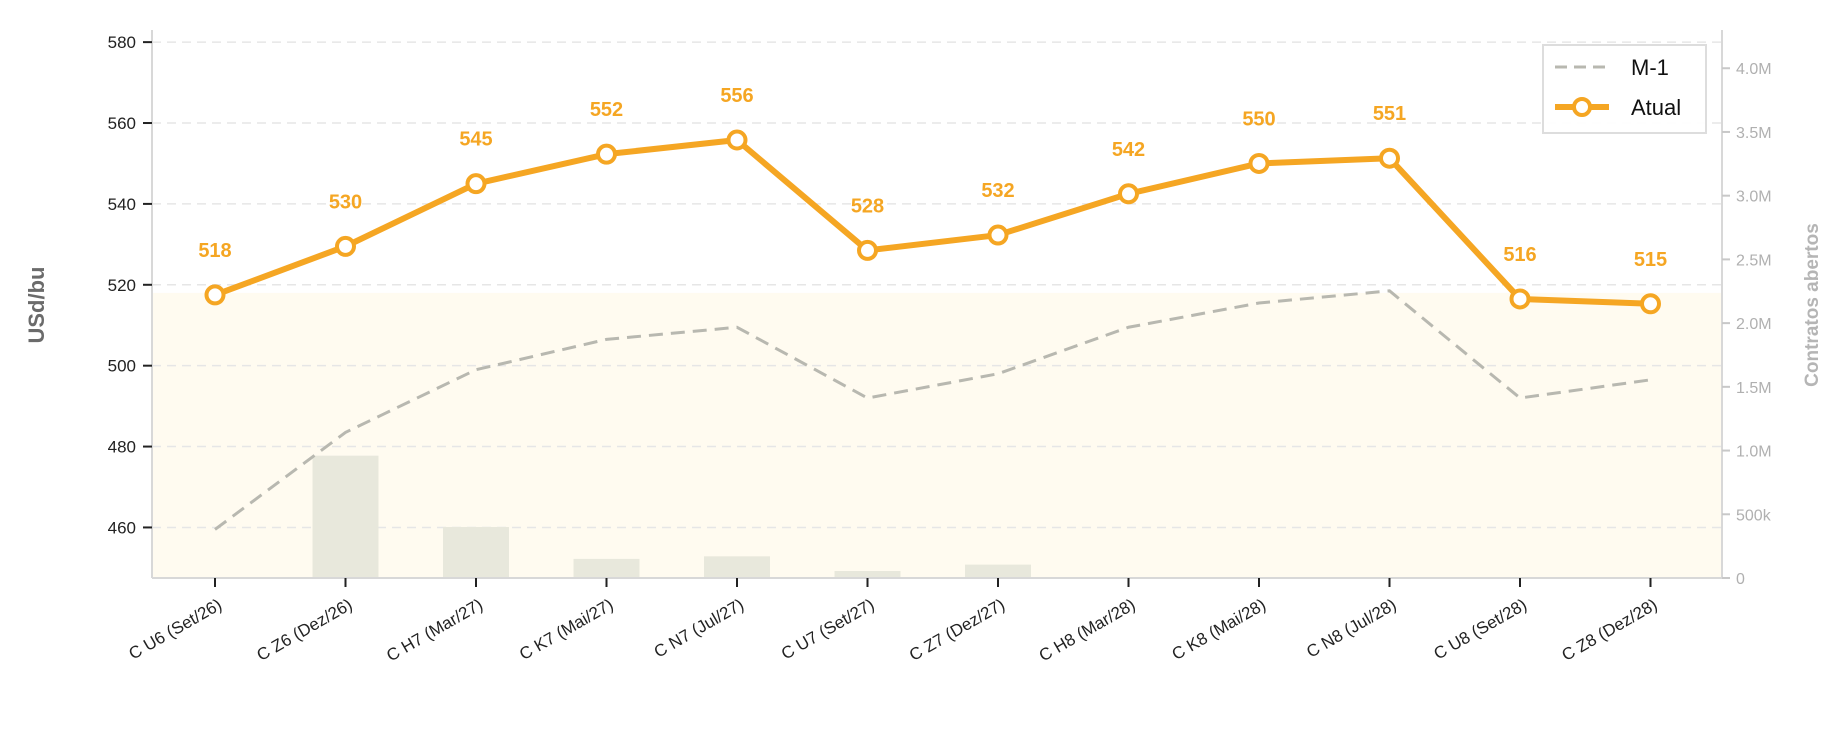  What do you see at coordinates (122, 366) in the screenshot?
I see `y-tick-label: 500` at bounding box center [122, 366].